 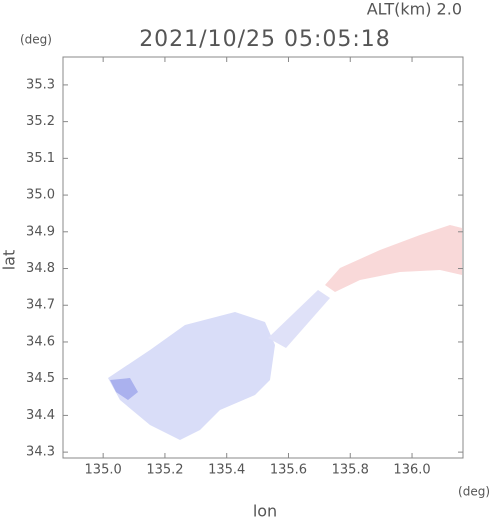 What do you see at coordinates (40, 415) in the screenshot?
I see `y-tick-label: 34.4` at bounding box center [40, 415].